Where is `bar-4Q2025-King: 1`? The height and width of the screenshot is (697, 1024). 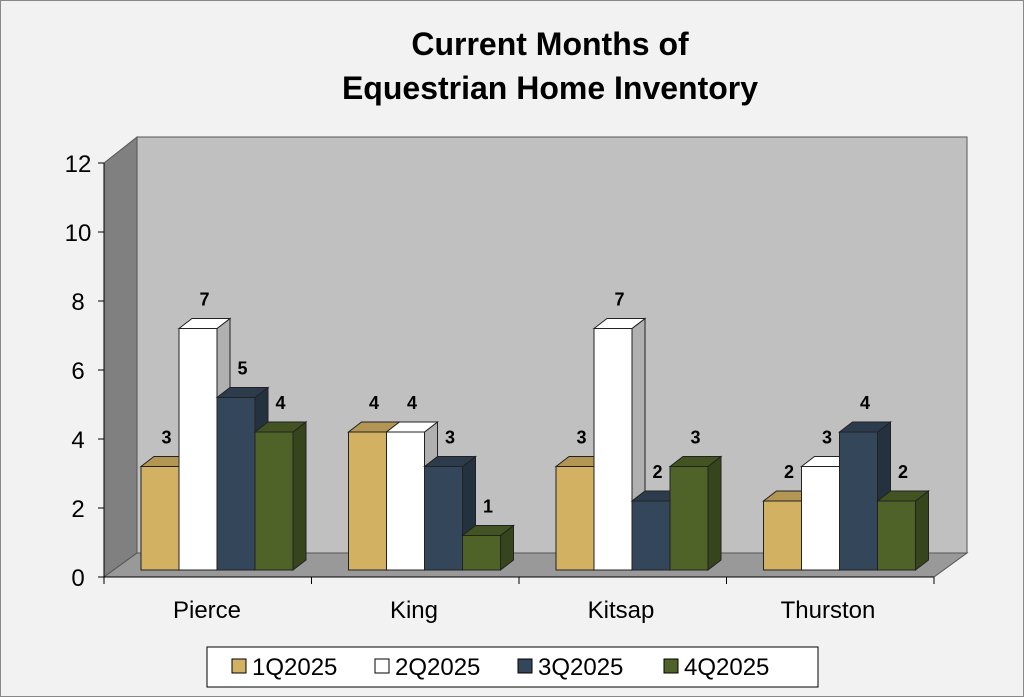
bar-4Q2025-King: 1 is located at coordinates (488, 534).